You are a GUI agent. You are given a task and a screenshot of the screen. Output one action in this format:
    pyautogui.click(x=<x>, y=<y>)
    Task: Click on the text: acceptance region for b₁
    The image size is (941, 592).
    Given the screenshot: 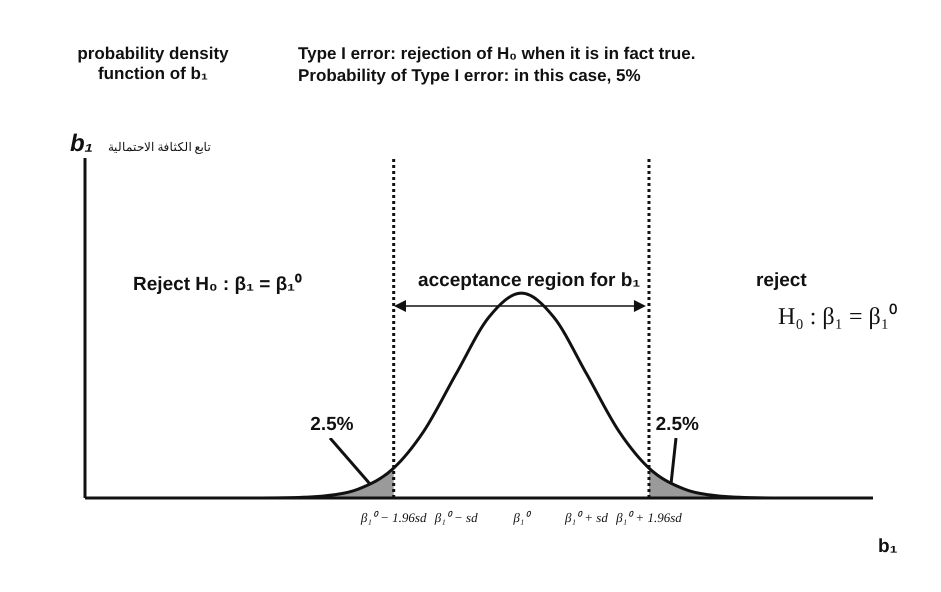 What is the action you would take?
    pyautogui.click(x=529, y=281)
    